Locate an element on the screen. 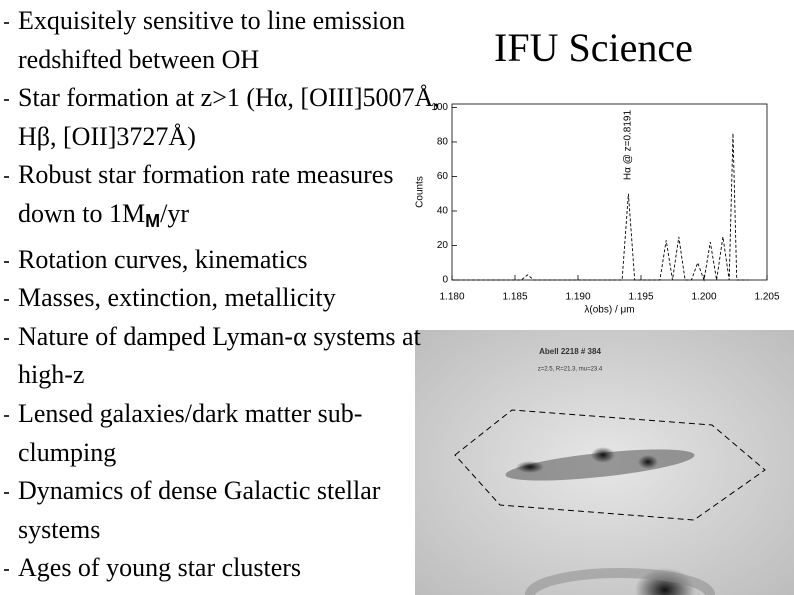  bullet: Masses, extinction, metallicity is located at coordinates (224, 298).